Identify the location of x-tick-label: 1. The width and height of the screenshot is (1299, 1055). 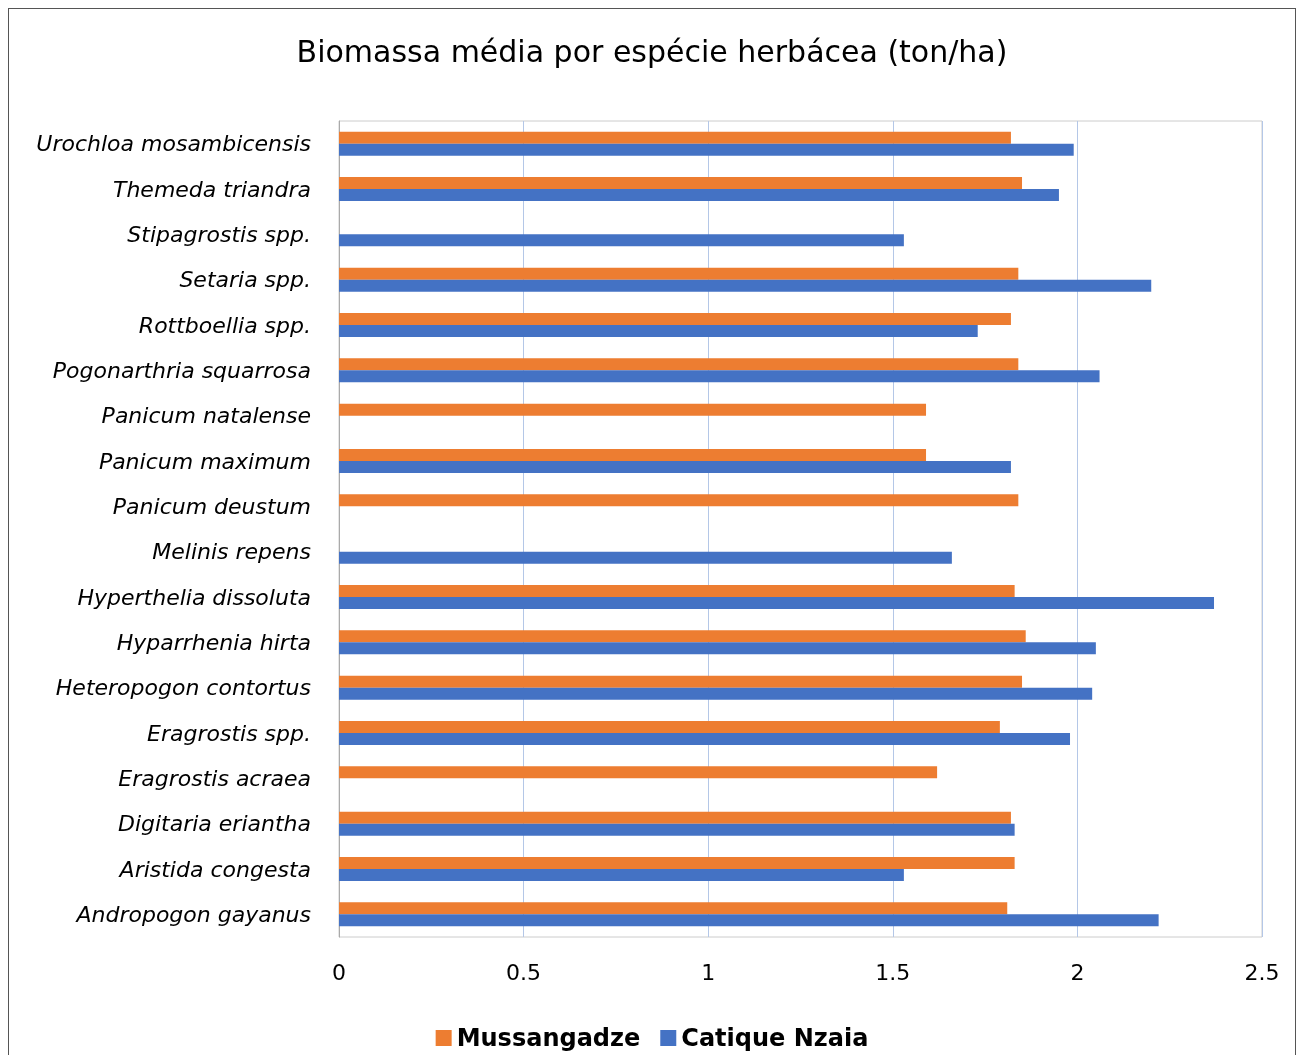
(708, 972).